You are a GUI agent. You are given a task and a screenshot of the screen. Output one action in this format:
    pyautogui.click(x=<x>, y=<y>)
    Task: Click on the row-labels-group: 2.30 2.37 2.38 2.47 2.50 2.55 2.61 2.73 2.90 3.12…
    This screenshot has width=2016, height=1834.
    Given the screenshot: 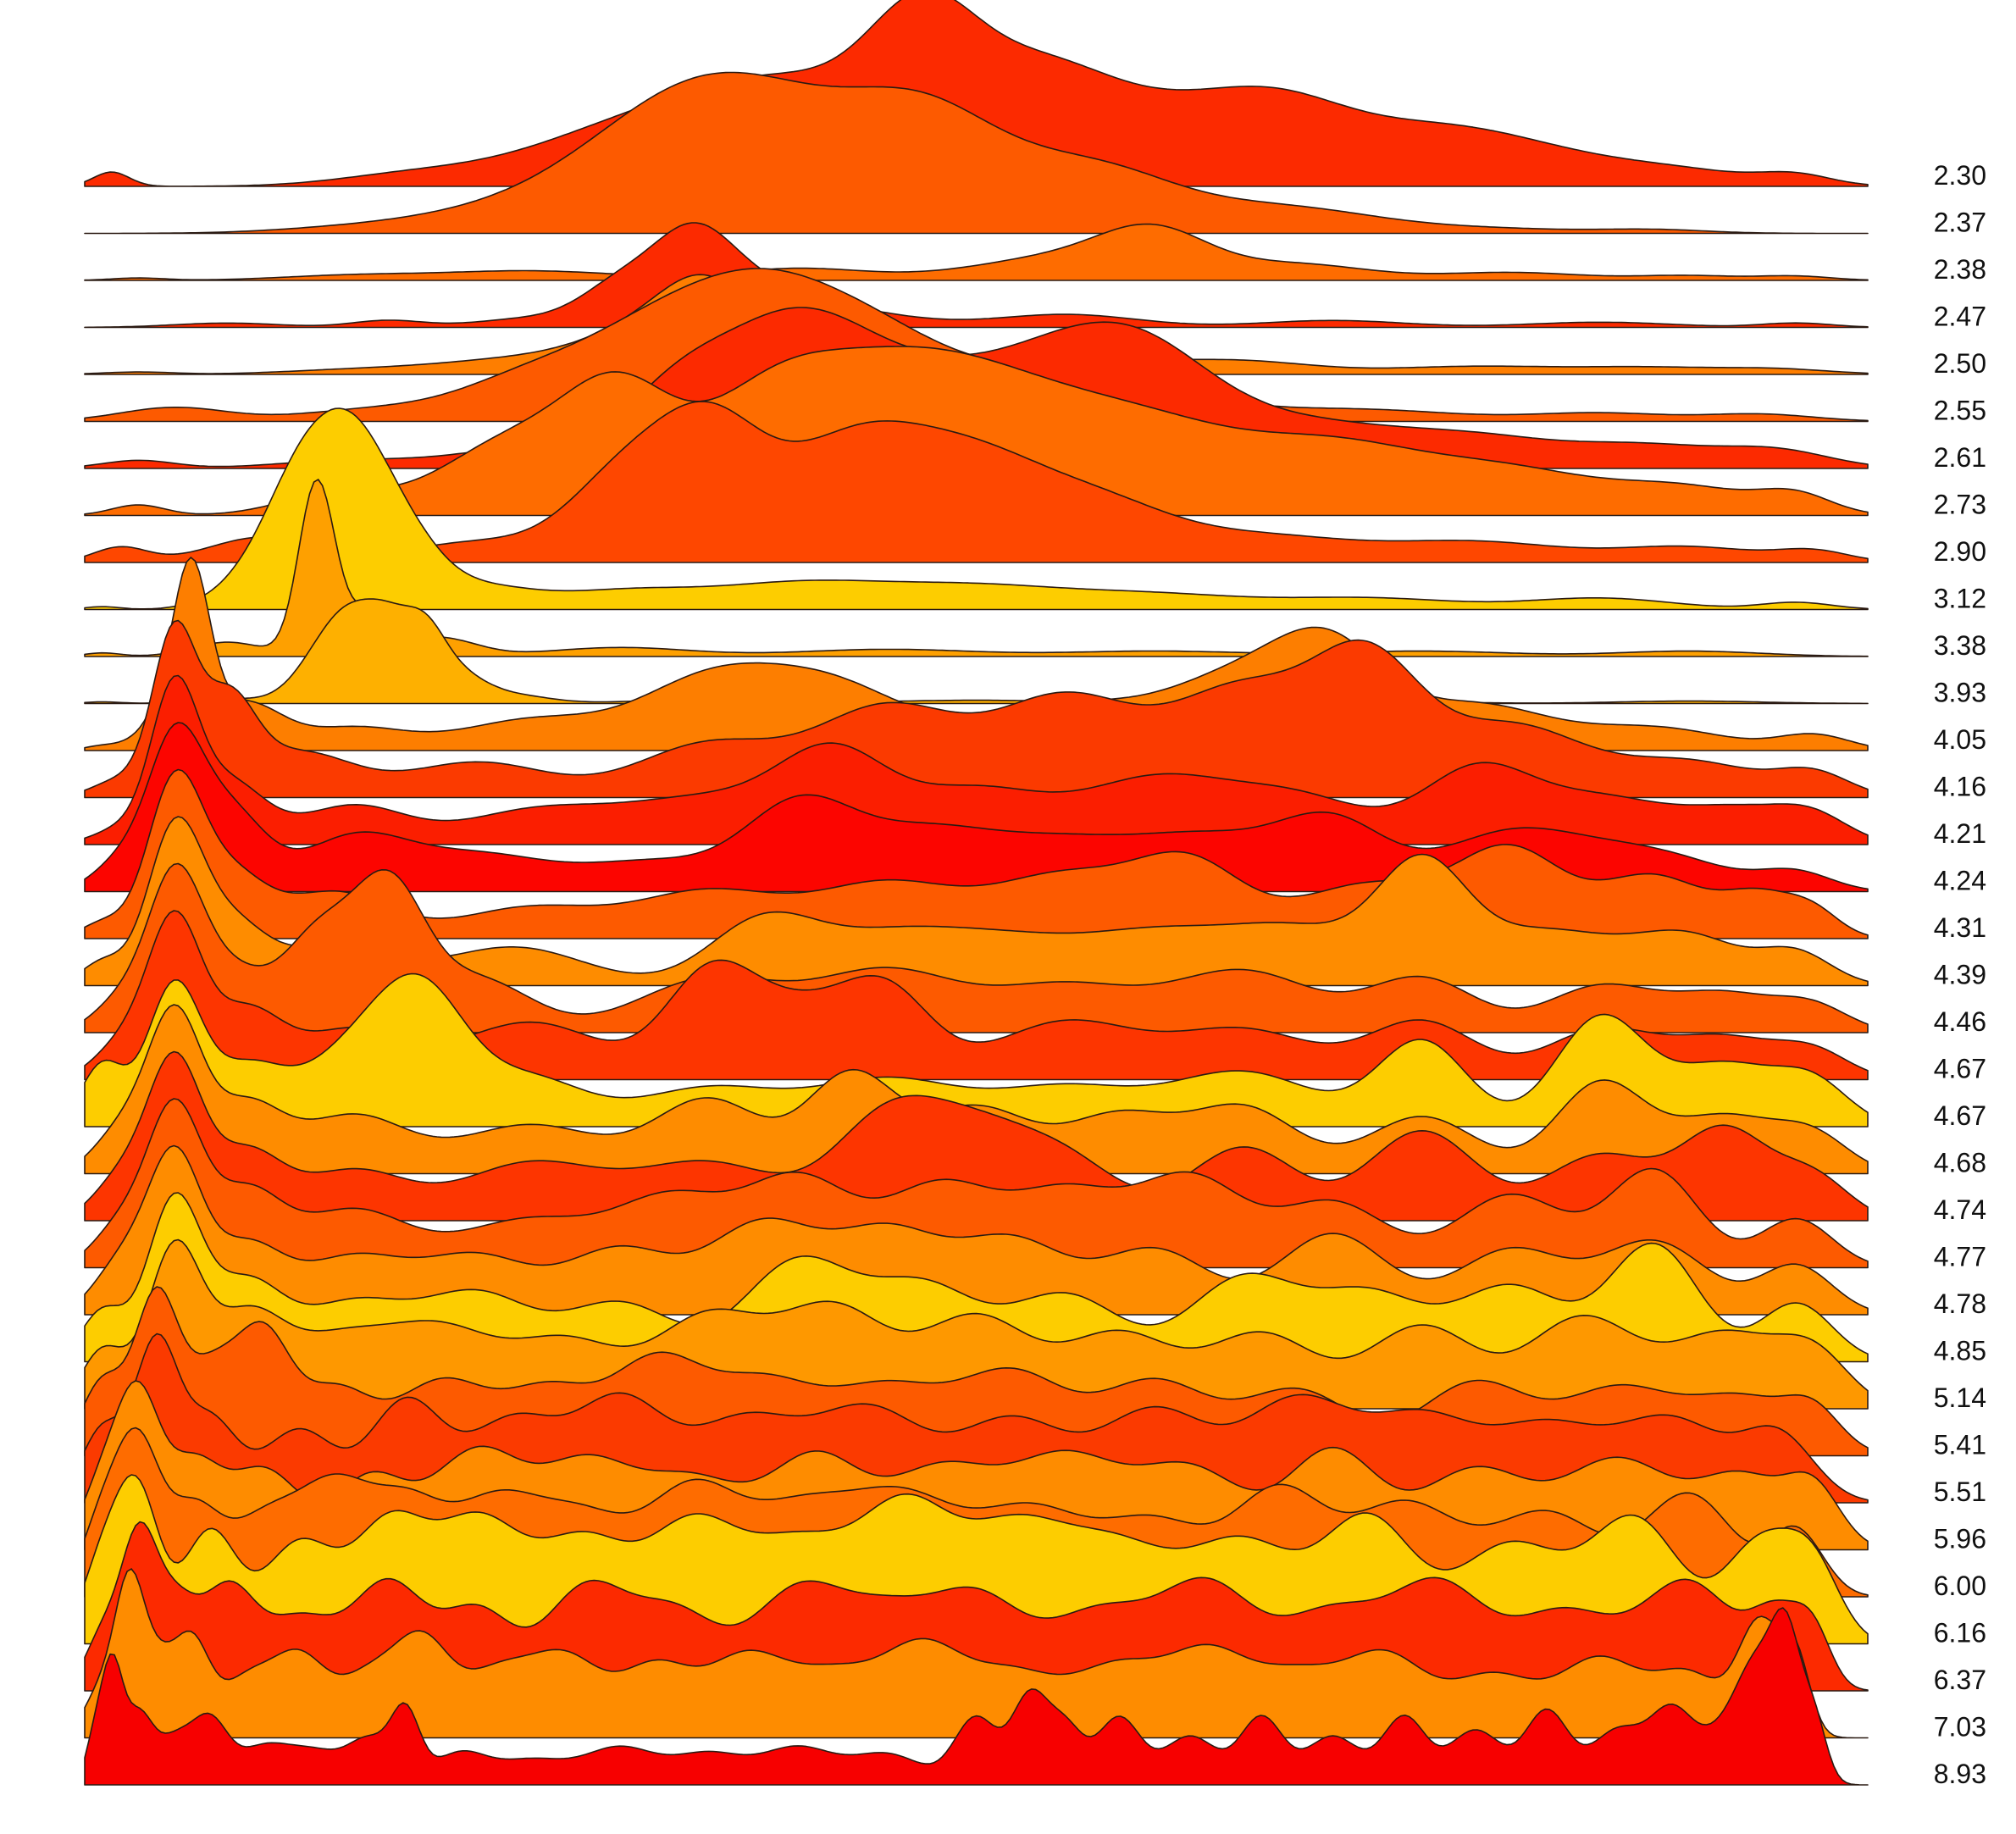 What is the action you would take?
    pyautogui.click(x=1960, y=974)
    